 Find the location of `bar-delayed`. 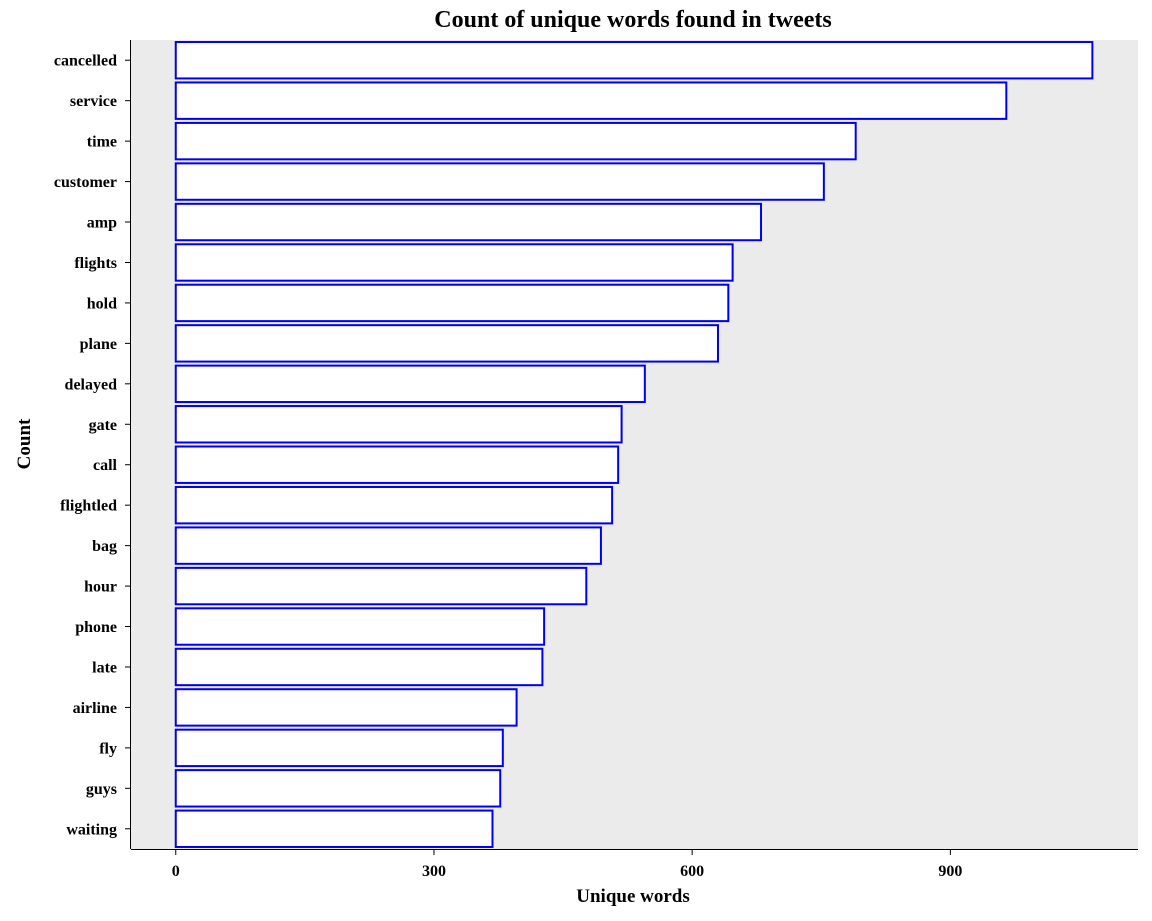

bar-delayed is located at coordinates (410, 384).